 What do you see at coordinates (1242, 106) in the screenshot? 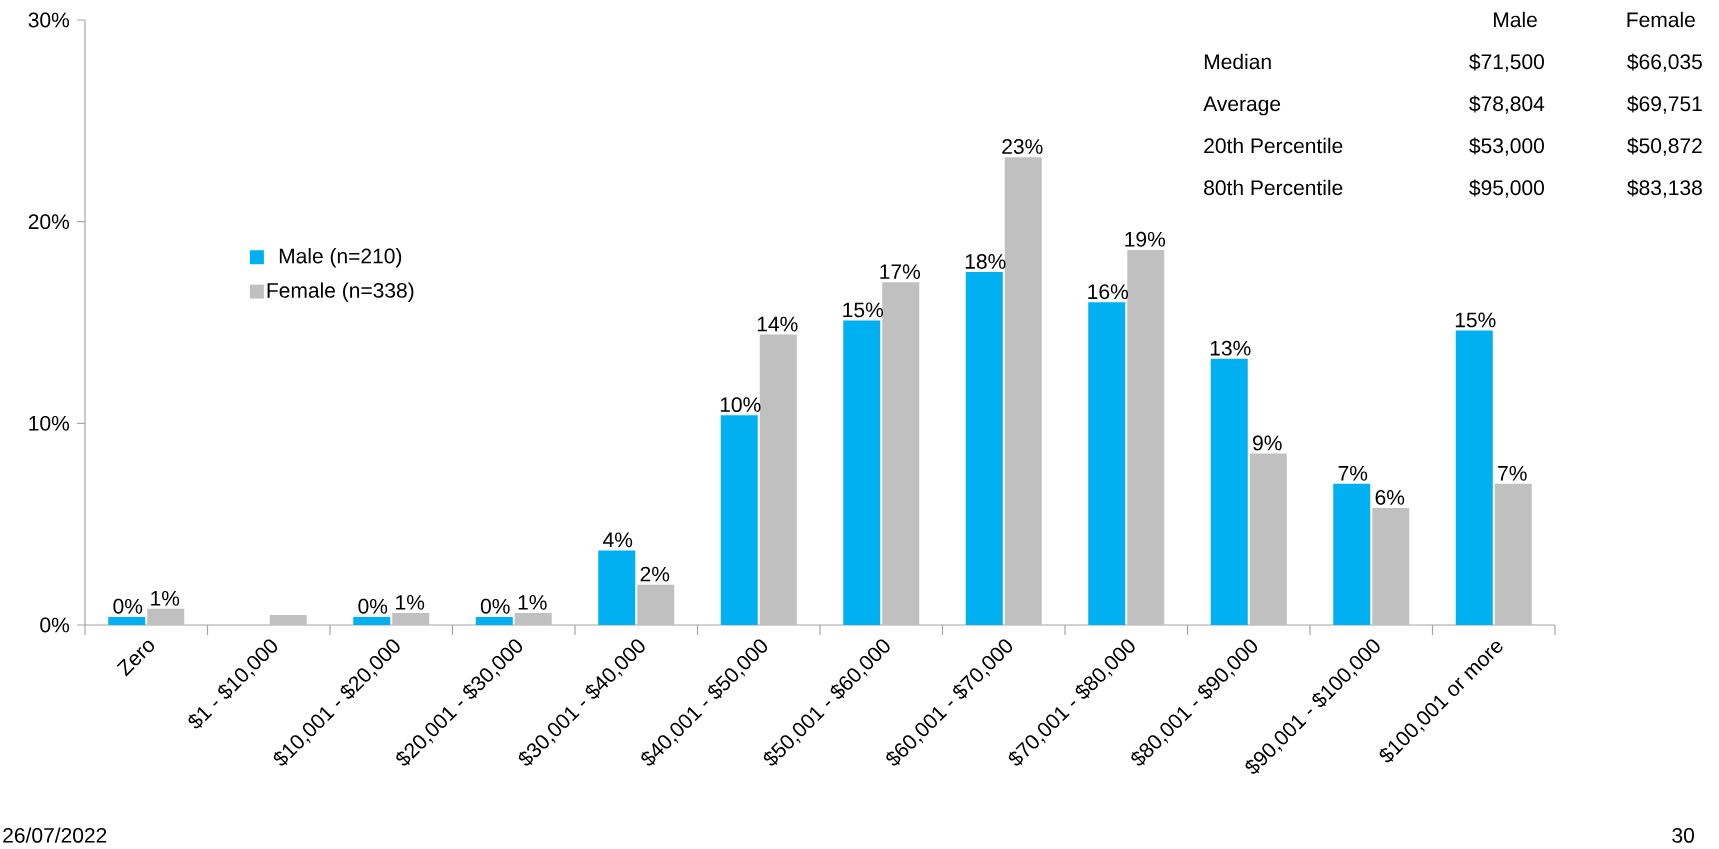
I see `annotation: Average` at bounding box center [1242, 106].